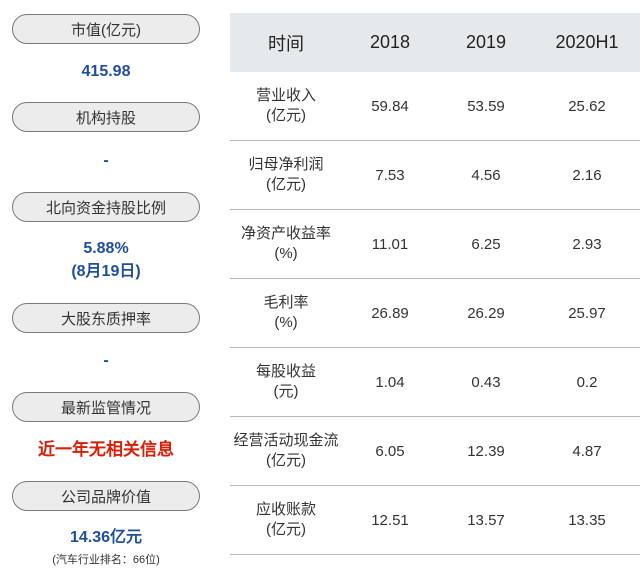  I want to click on row-label-main: 每股收益, so click(285, 371).